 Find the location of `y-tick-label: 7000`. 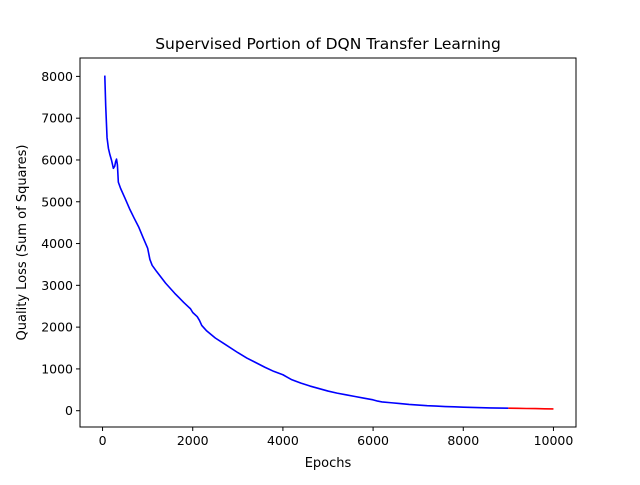

y-tick-label: 7000 is located at coordinates (57, 118).